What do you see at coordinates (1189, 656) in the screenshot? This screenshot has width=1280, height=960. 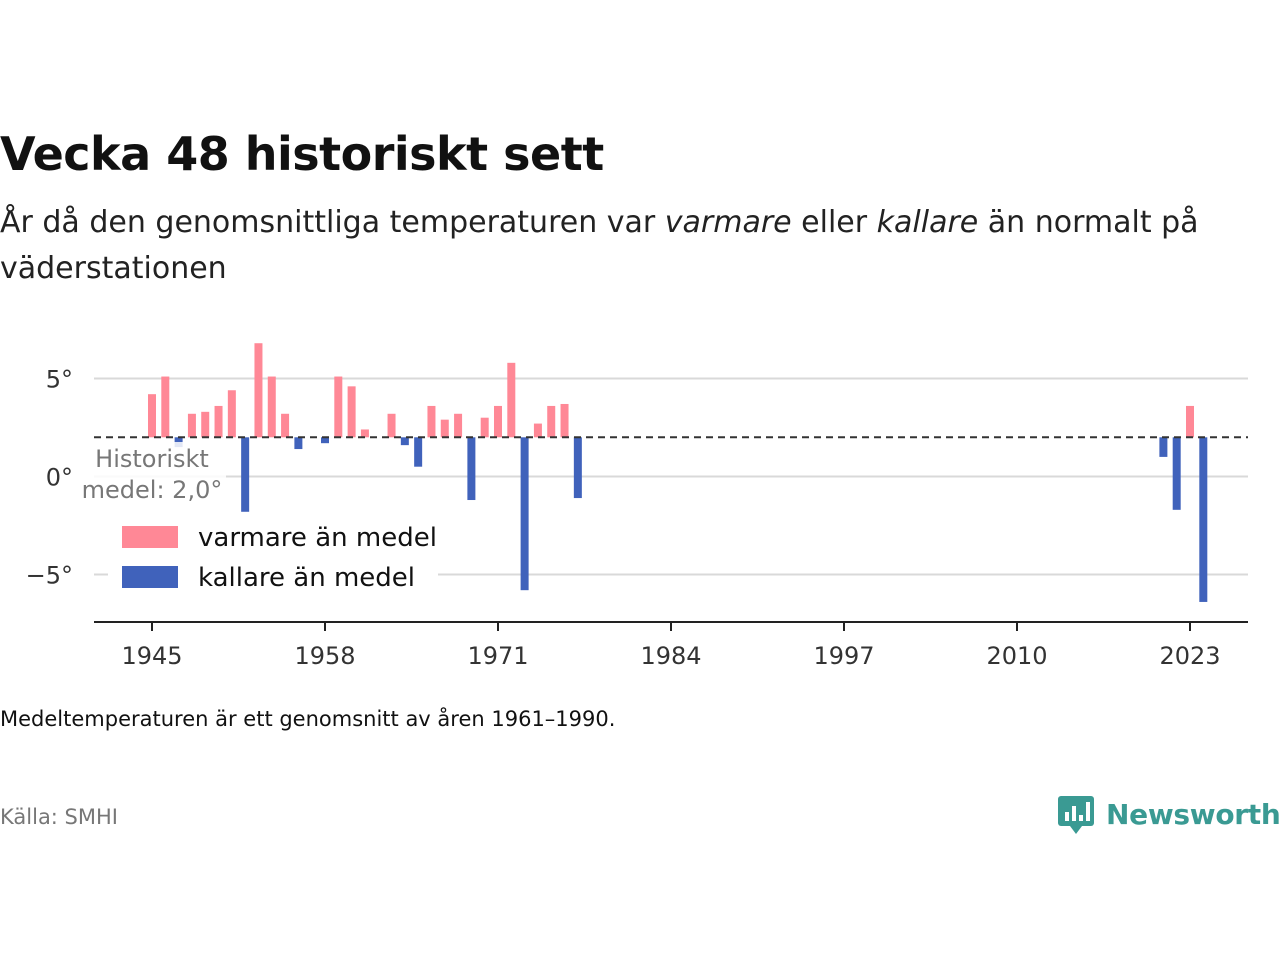 I see `x-tick-label: 2023` at bounding box center [1189, 656].